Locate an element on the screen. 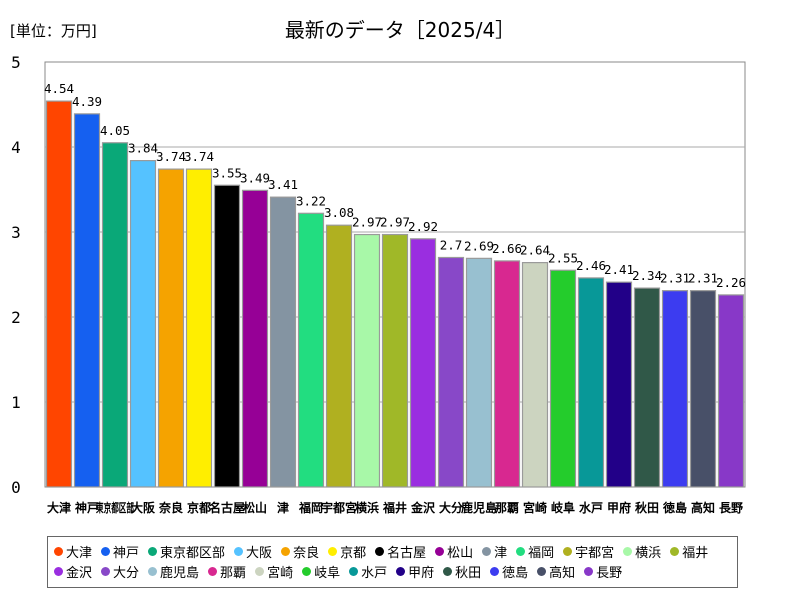 The width and height of the screenshot is (800, 600). x-tick-label: 福岡 is located at coordinates (310, 507).